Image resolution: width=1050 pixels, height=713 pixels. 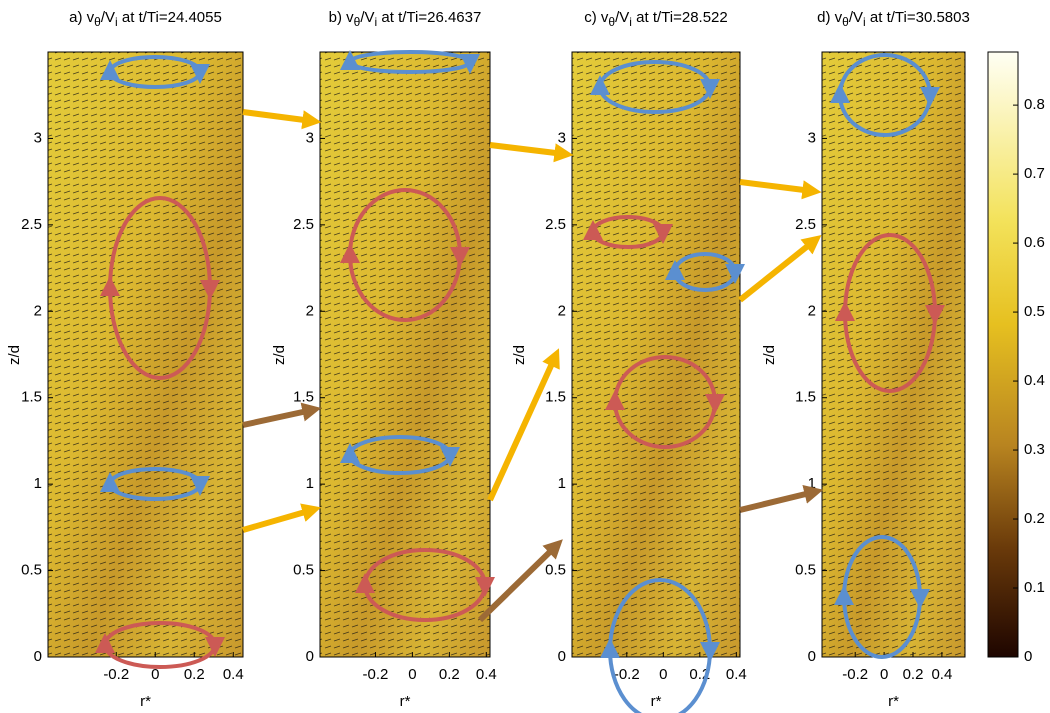 I want to click on colorbar-tick-label: 0.1, so click(x=1034, y=587).